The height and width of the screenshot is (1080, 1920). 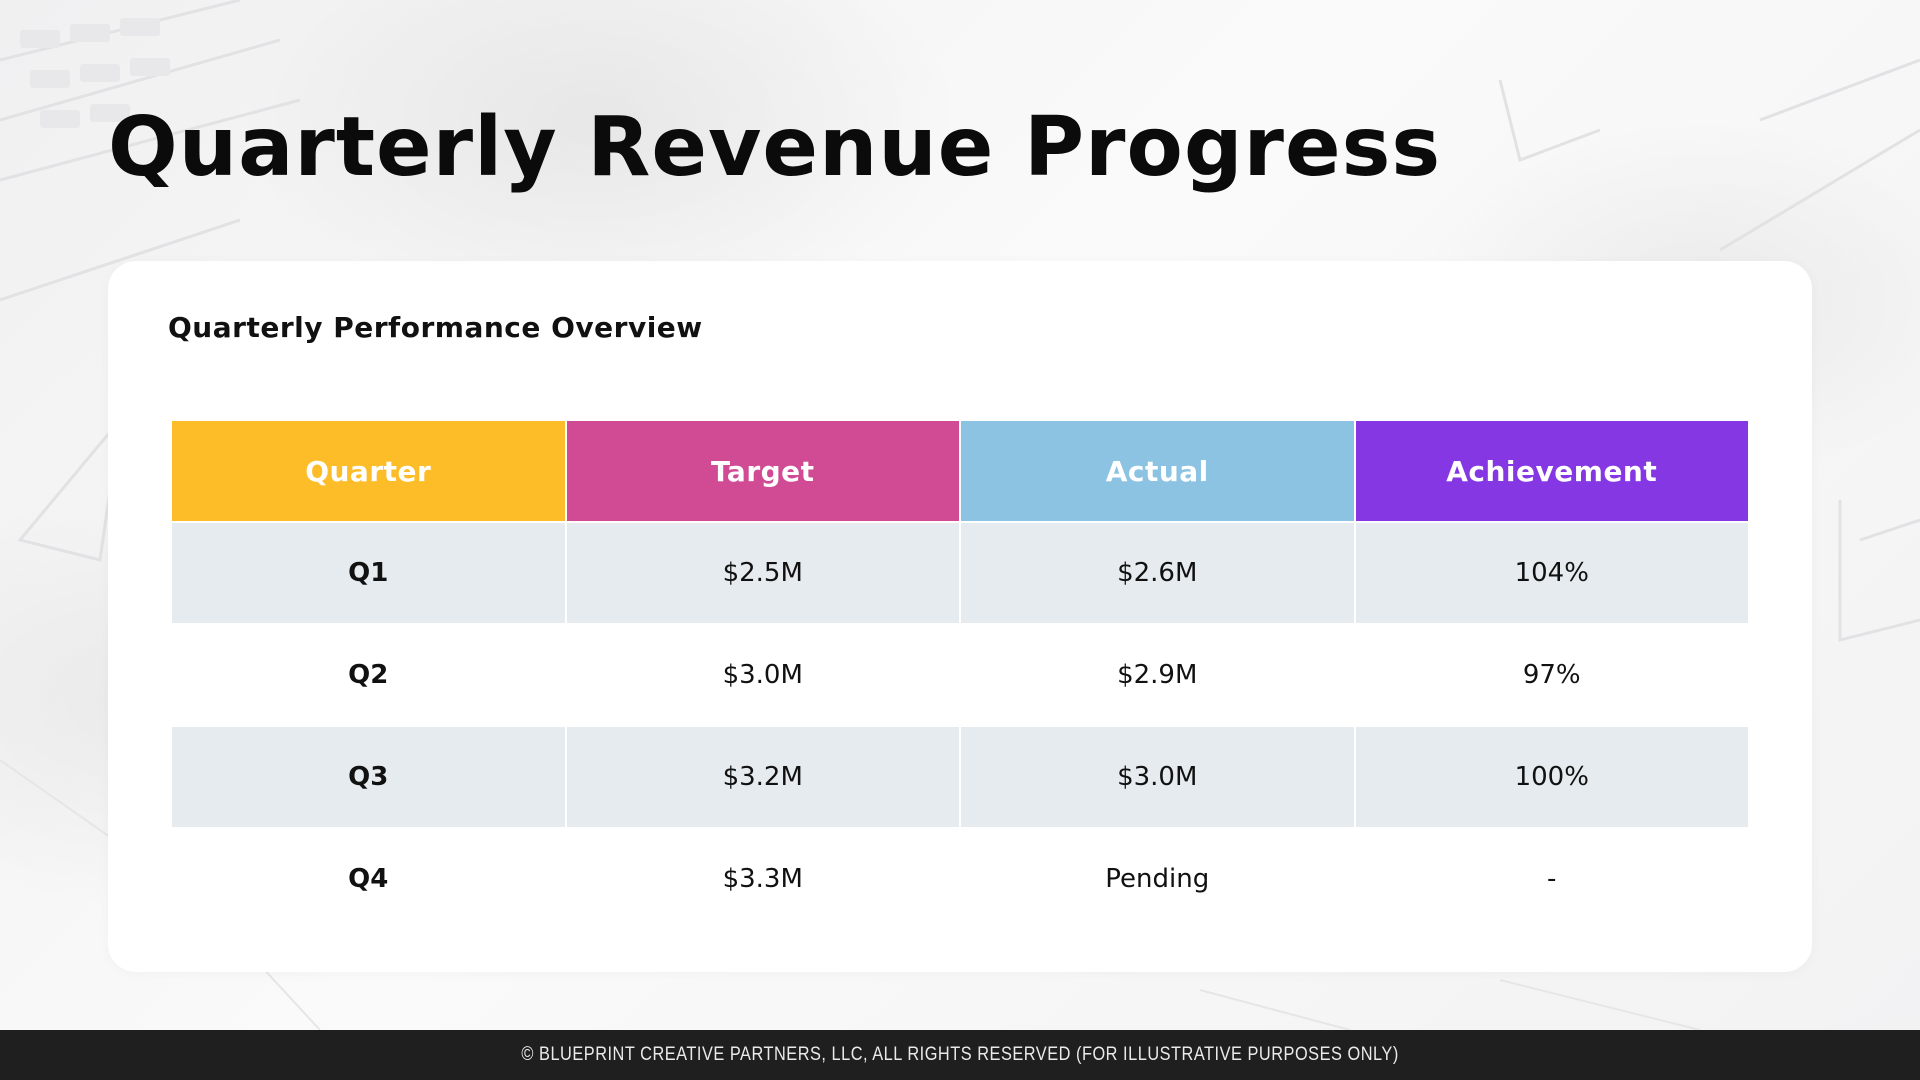 I want to click on cell-target: $3.0M, so click(x=762, y=676).